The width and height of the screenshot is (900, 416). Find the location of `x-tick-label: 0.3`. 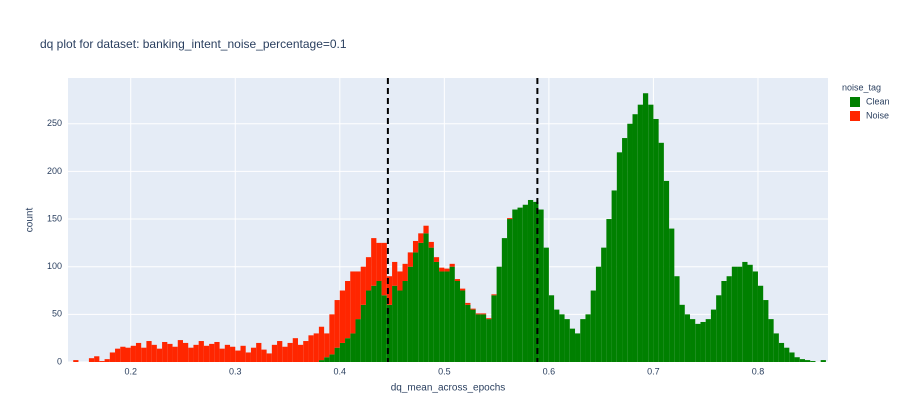

x-tick-label: 0.3 is located at coordinates (235, 371).